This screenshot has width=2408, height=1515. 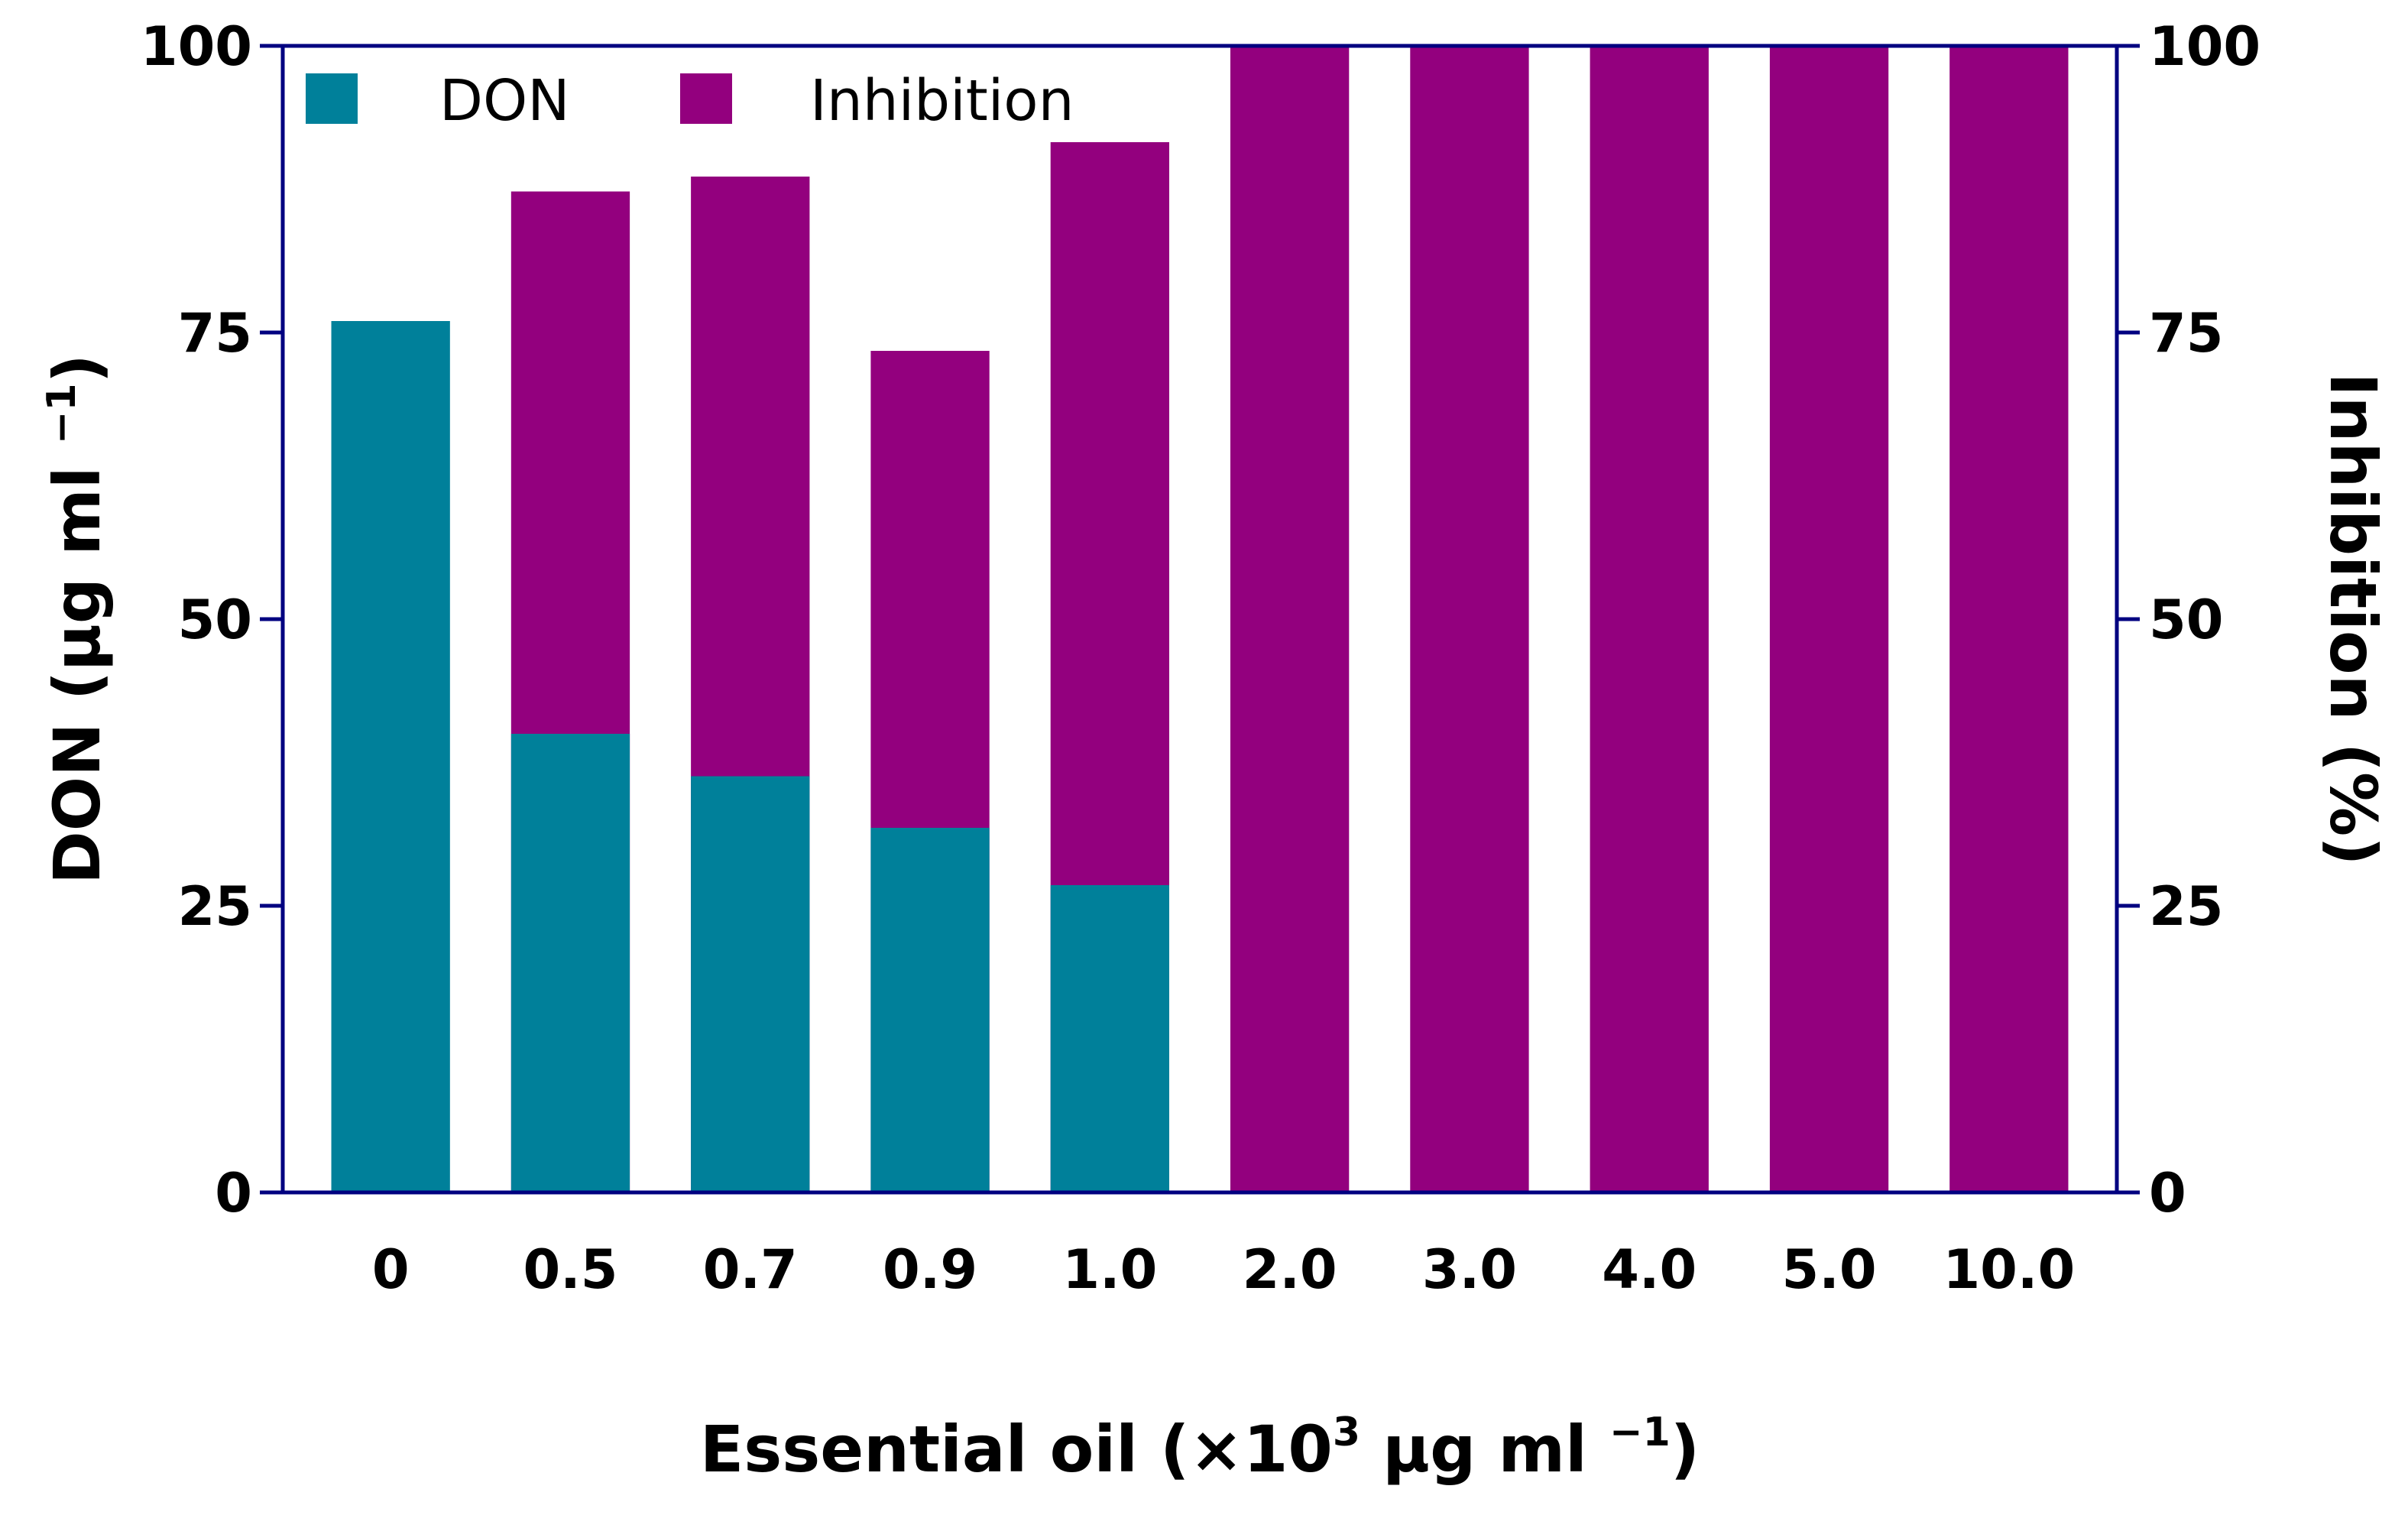 What do you see at coordinates (196, 46) in the screenshot?
I see `left-y-tick-label: 100` at bounding box center [196, 46].